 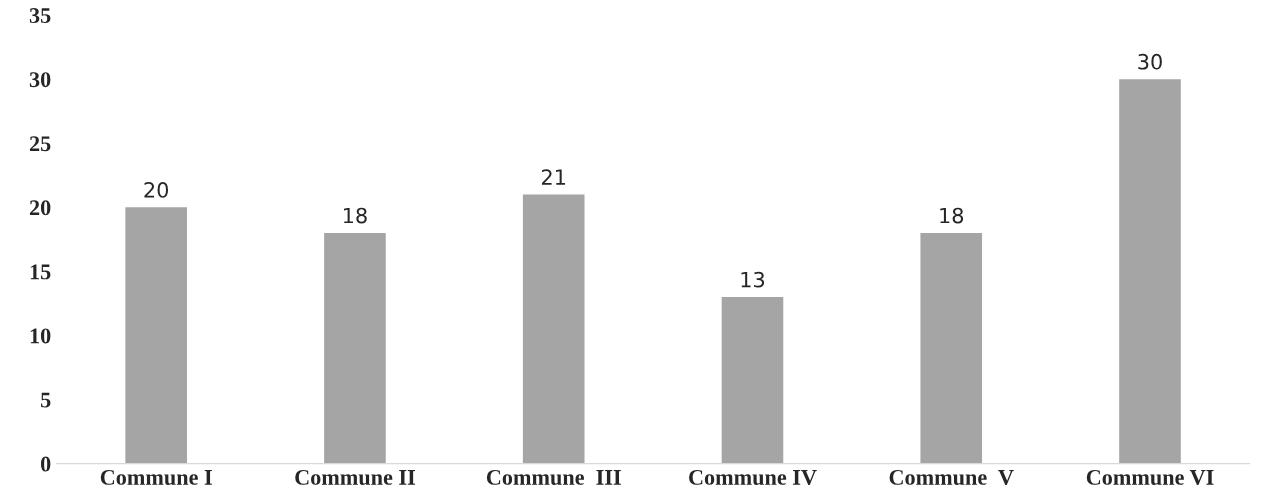 What do you see at coordinates (355, 477) in the screenshot?
I see `x-tick-label: Commune II` at bounding box center [355, 477].